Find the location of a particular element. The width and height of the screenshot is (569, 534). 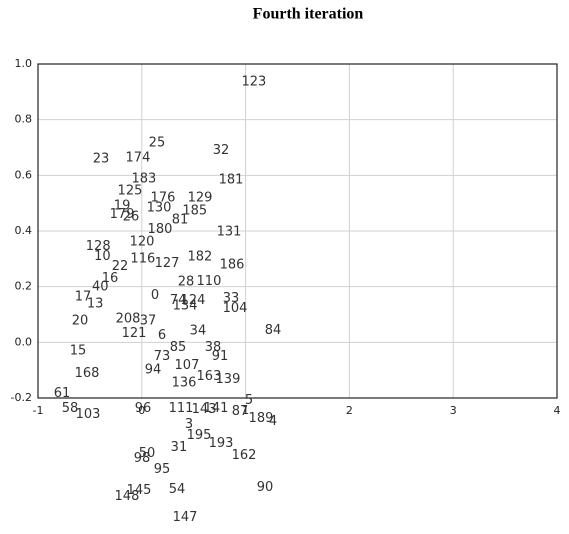

point-label: 34 is located at coordinates (198, 331).